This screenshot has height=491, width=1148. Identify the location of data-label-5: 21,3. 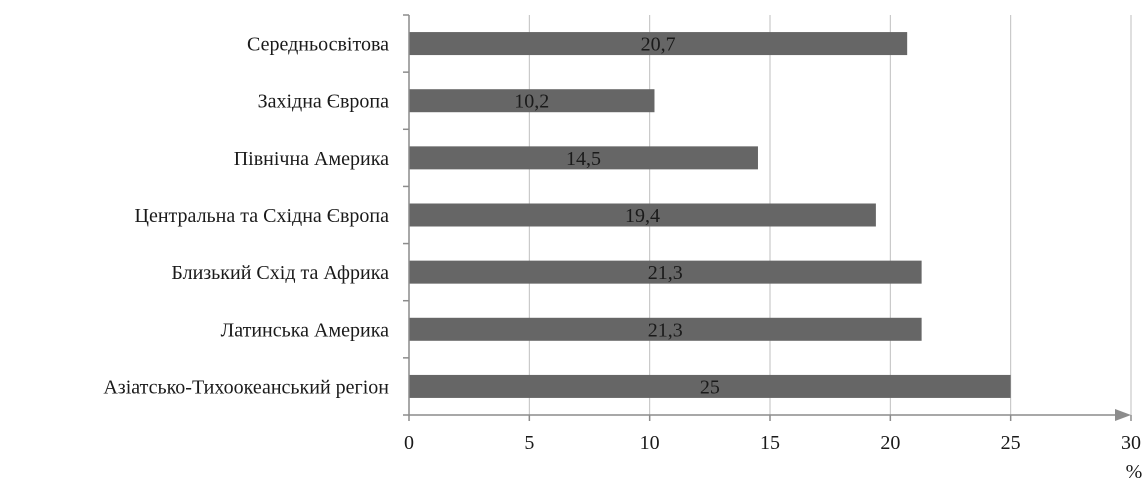
(665, 330).